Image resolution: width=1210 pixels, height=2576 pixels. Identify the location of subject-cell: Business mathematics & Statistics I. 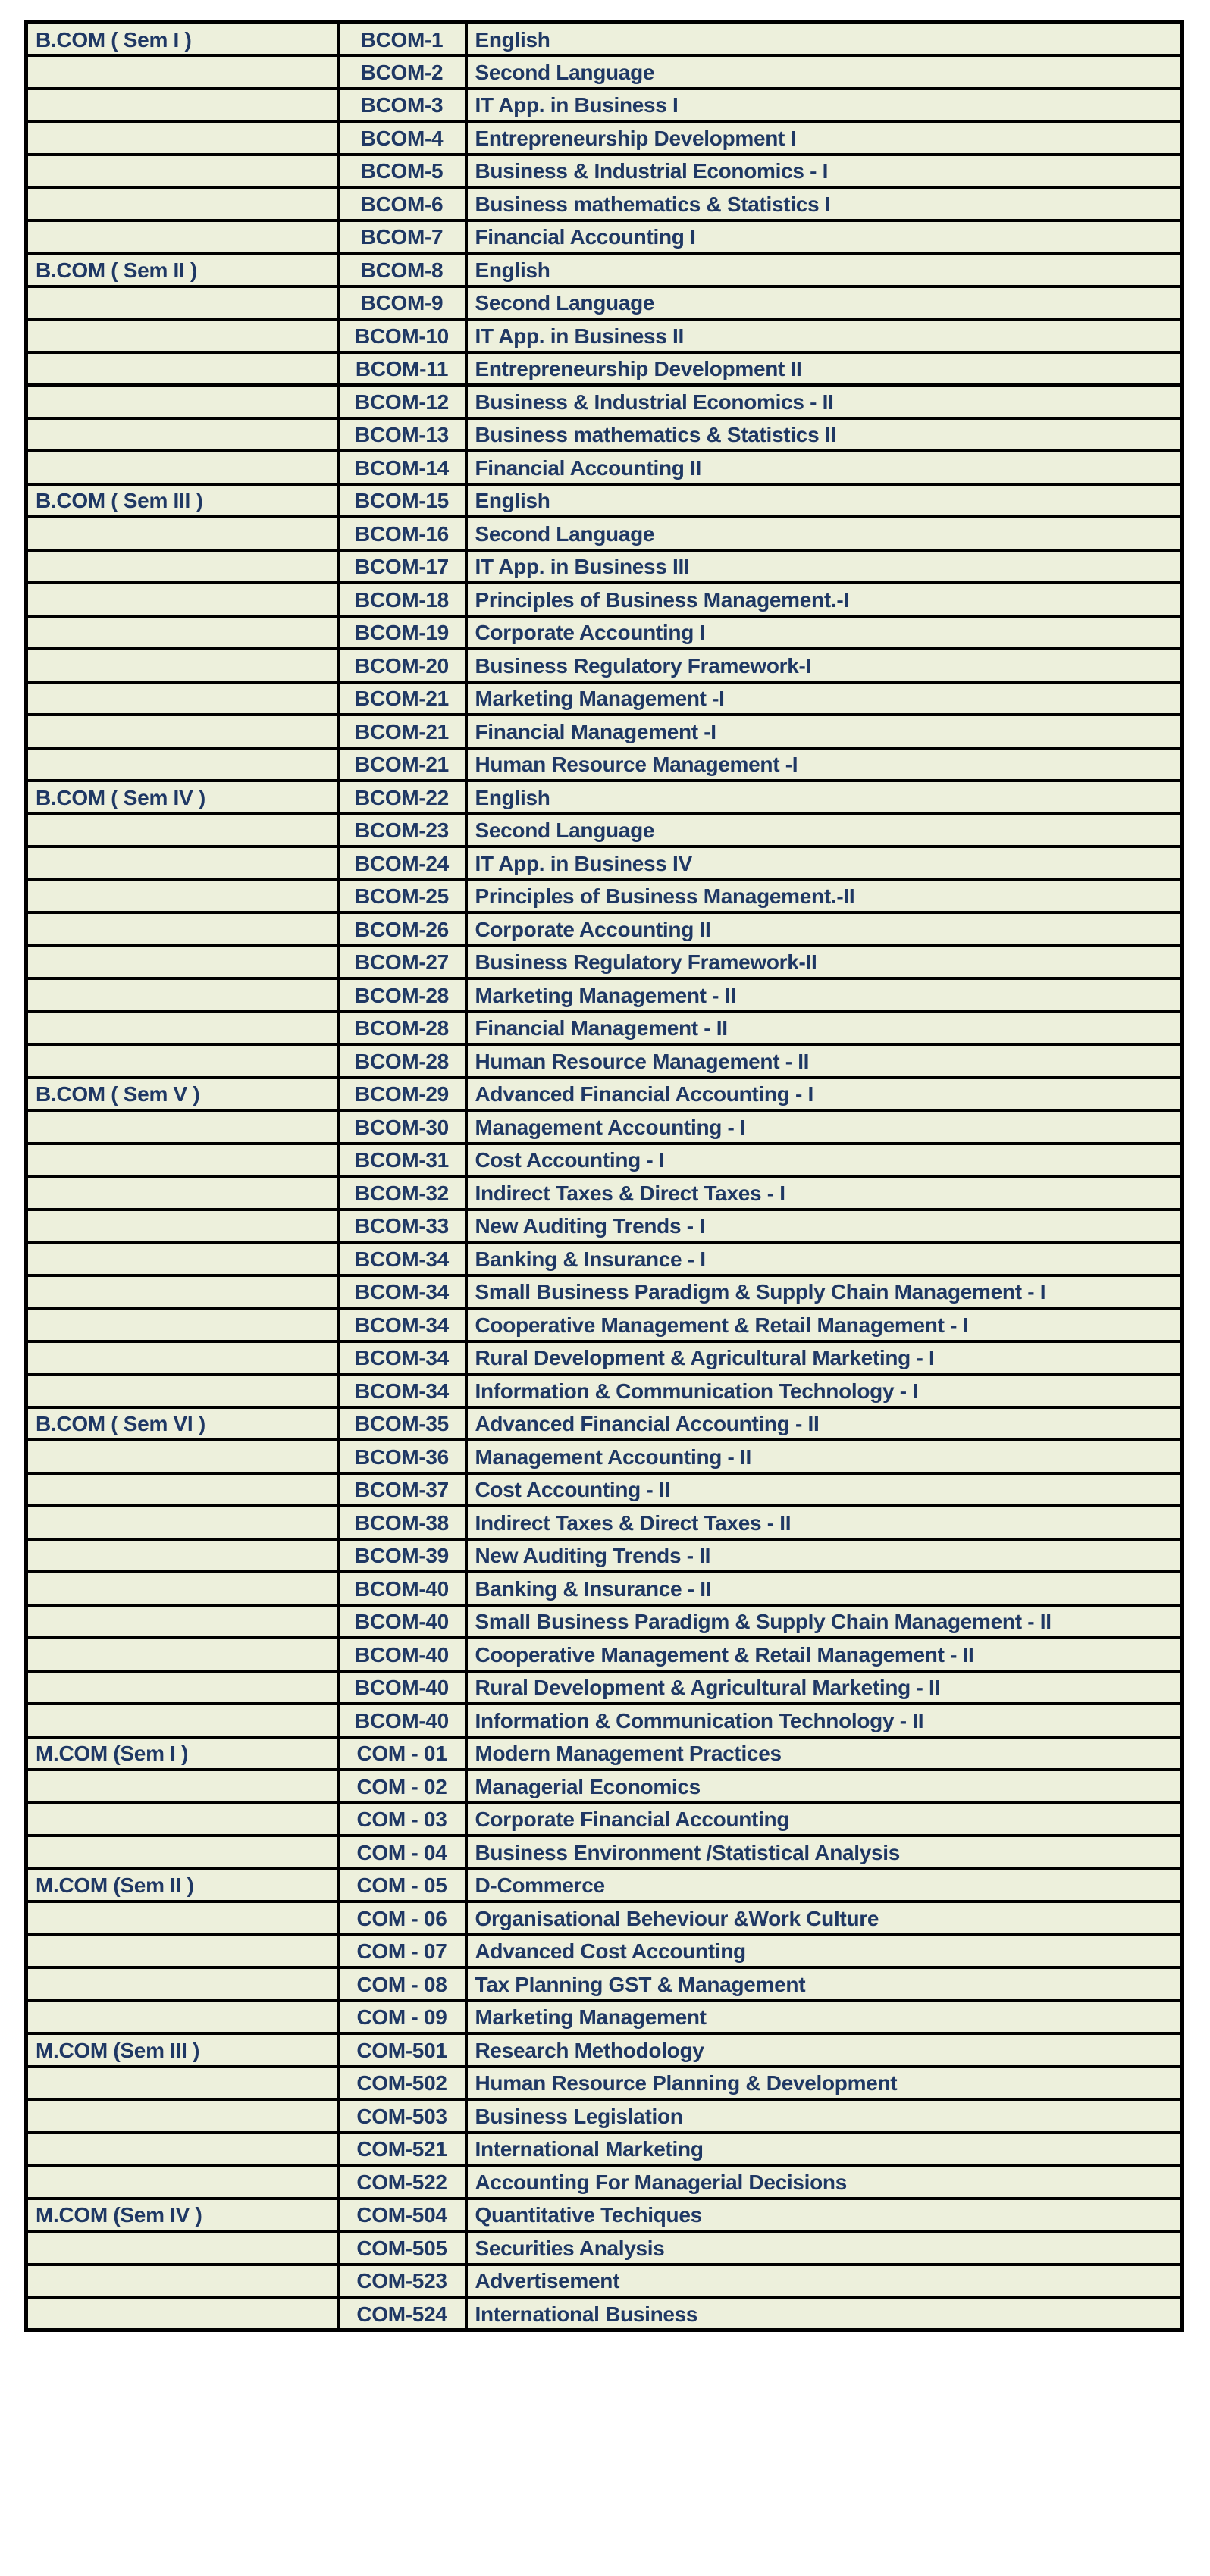
(824, 204).